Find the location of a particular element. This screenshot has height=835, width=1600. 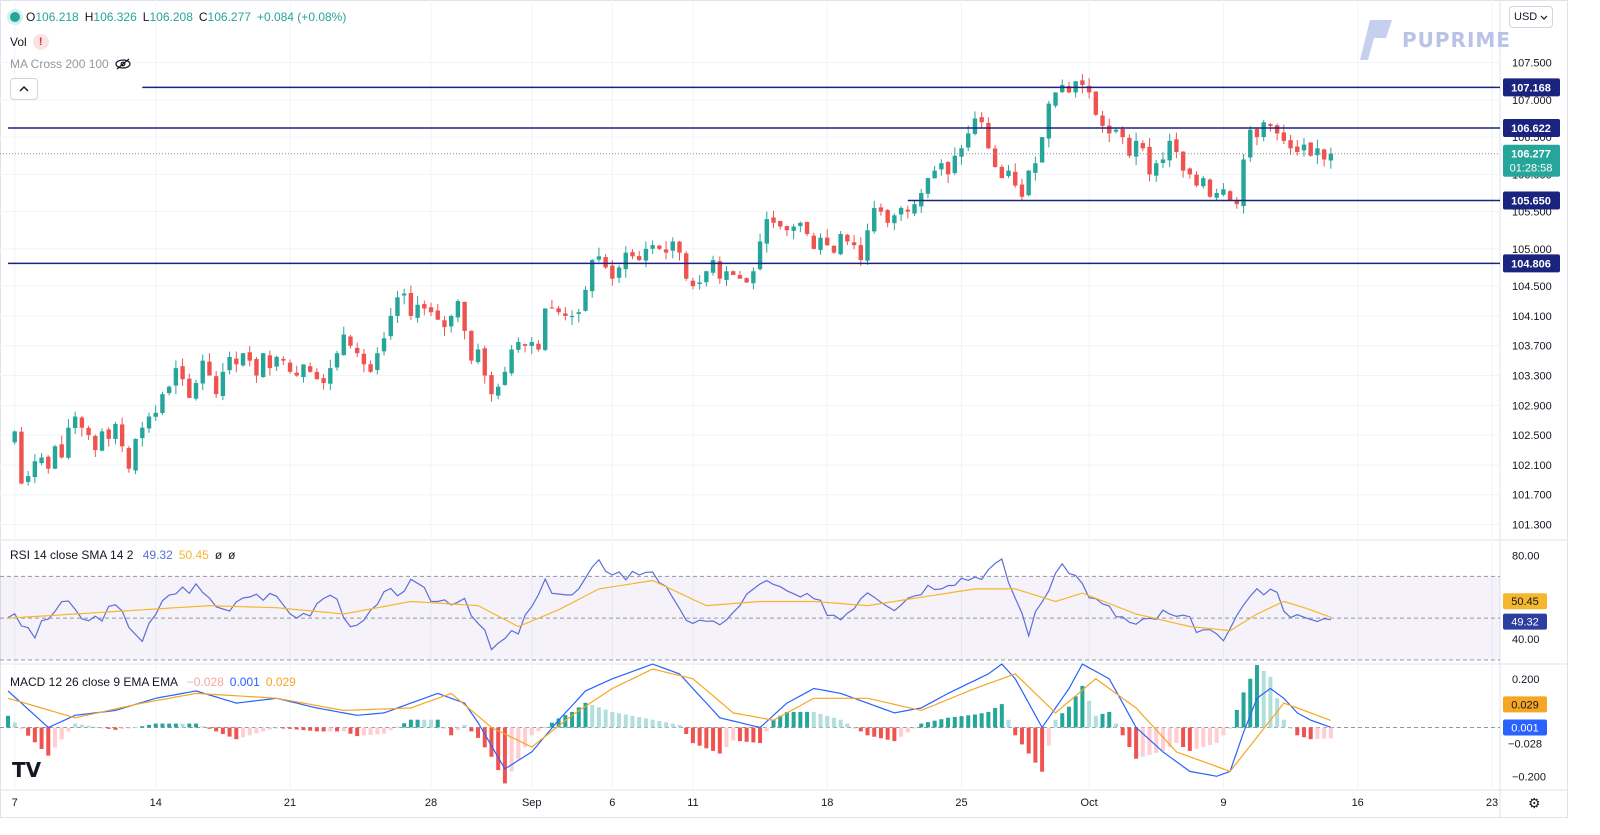

warning-icon: ! is located at coordinates (40, 42).